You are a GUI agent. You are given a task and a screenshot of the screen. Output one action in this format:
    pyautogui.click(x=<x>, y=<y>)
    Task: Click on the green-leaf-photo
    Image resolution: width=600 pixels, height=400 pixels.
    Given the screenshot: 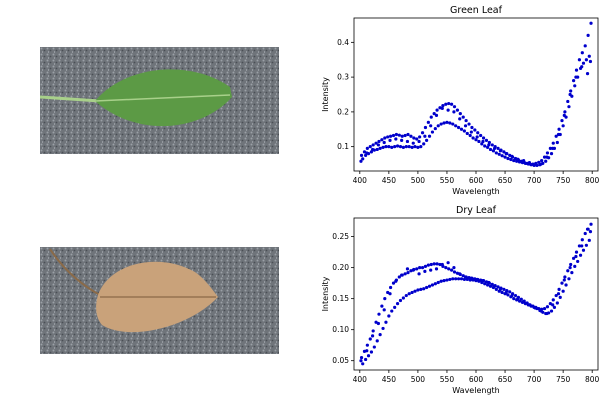 What is the action you would take?
    pyautogui.click(x=159, y=100)
    